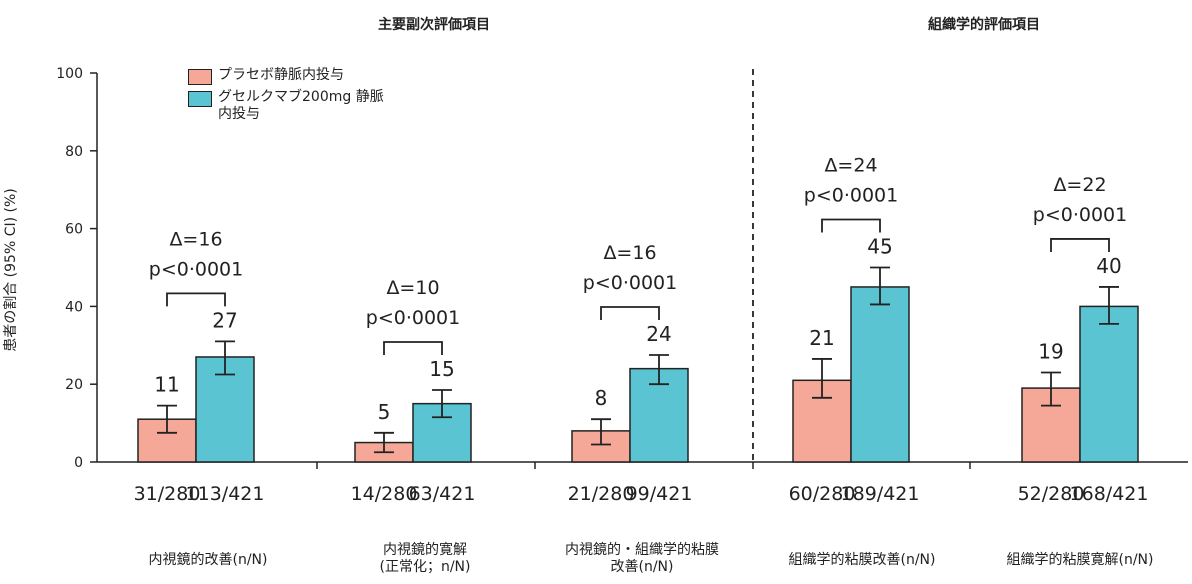 The height and width of the screenshot is (584, 1192). What do you see at coordinates (601, 494) in the screenshot?
I see `count-label: 21/280` at bounding box center [601, 494].